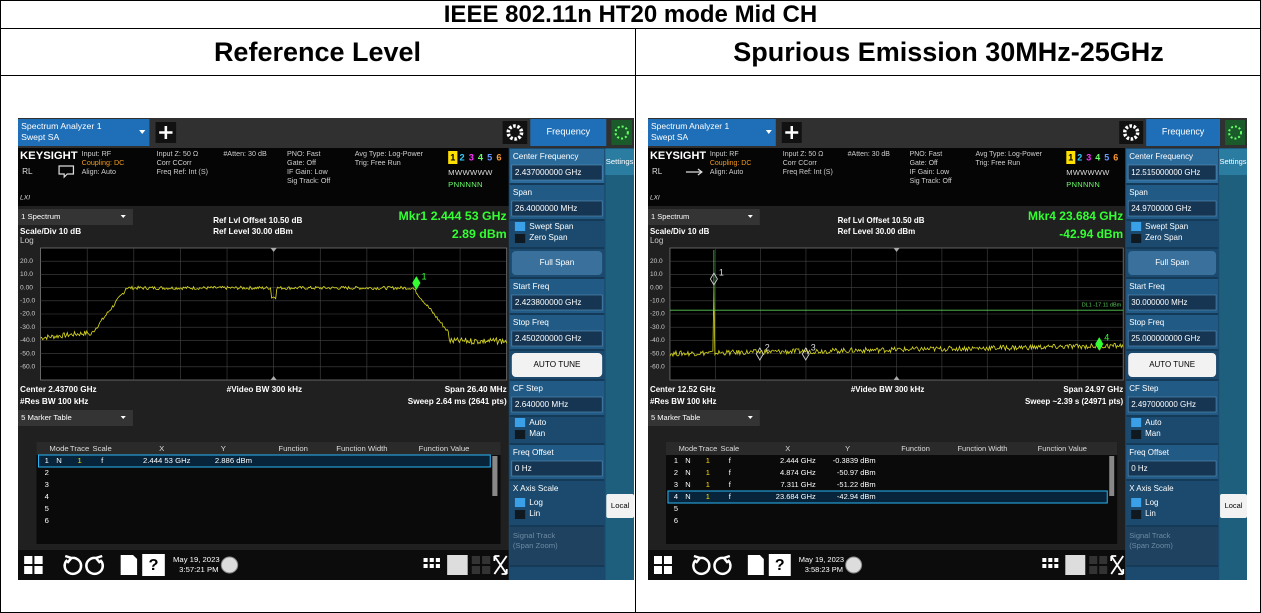 The height and width of the screenshot is (613, 1261). Describe the element at coordinates (40, 216) in the screenshot. I see `window-title: 1 Spectrum` at that location.